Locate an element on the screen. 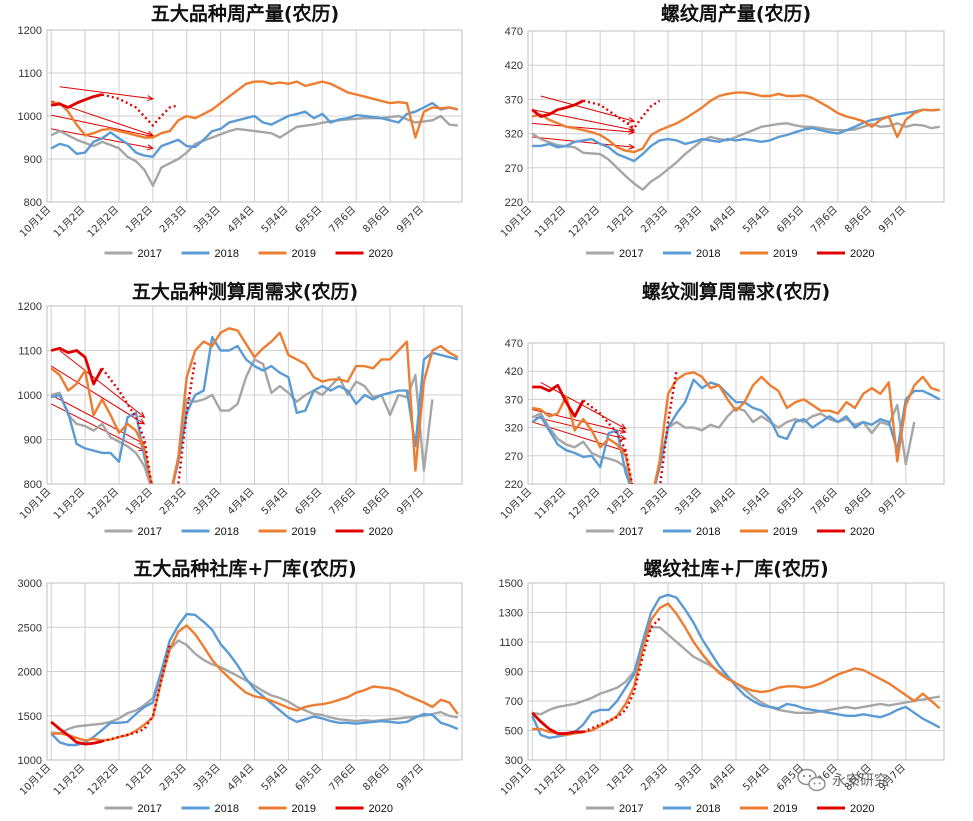 This screenshot has width=973, height=821. y-tick-label: 3000 is located at coordinates (30, 584).